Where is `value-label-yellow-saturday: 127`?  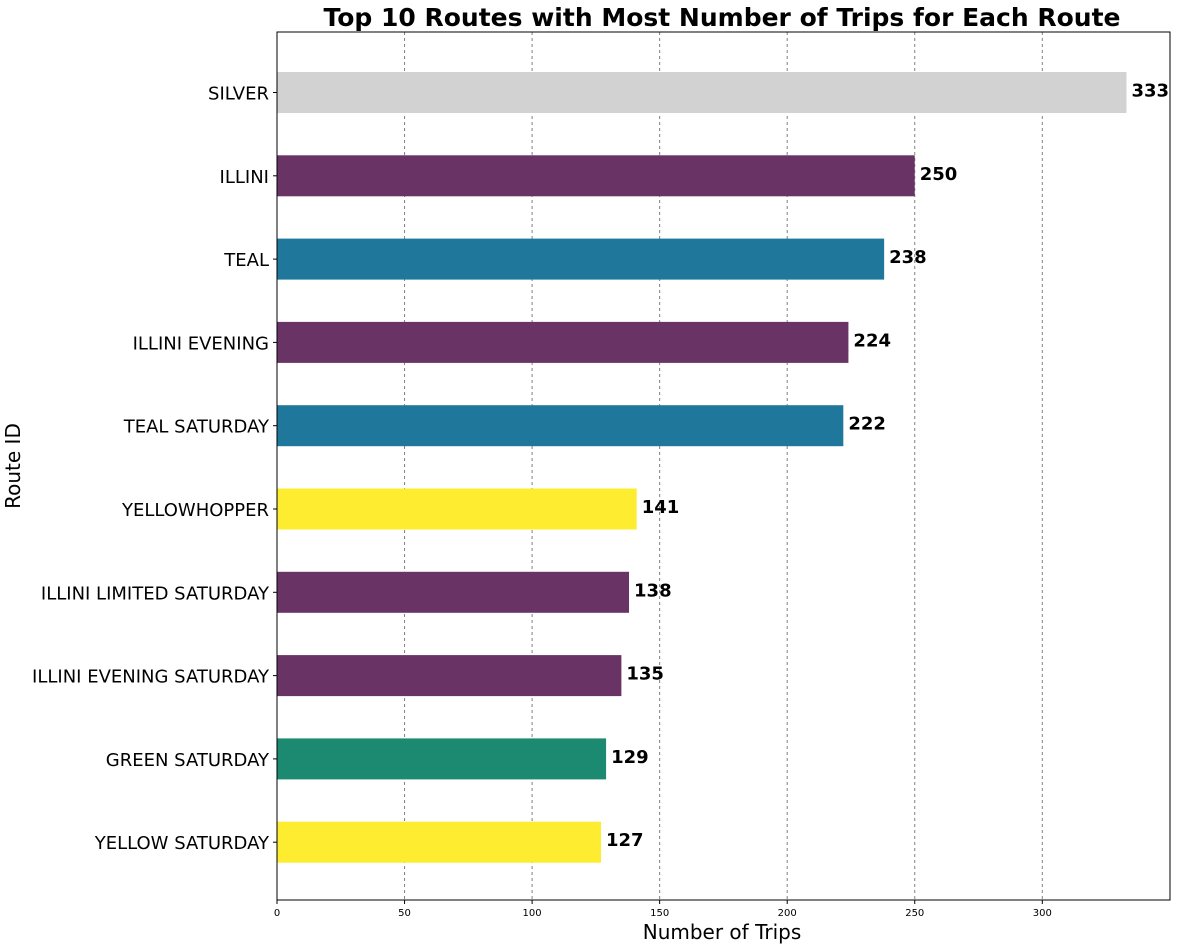 value-label-yellow-saturday: 127 is located at coordinates (625, 840).